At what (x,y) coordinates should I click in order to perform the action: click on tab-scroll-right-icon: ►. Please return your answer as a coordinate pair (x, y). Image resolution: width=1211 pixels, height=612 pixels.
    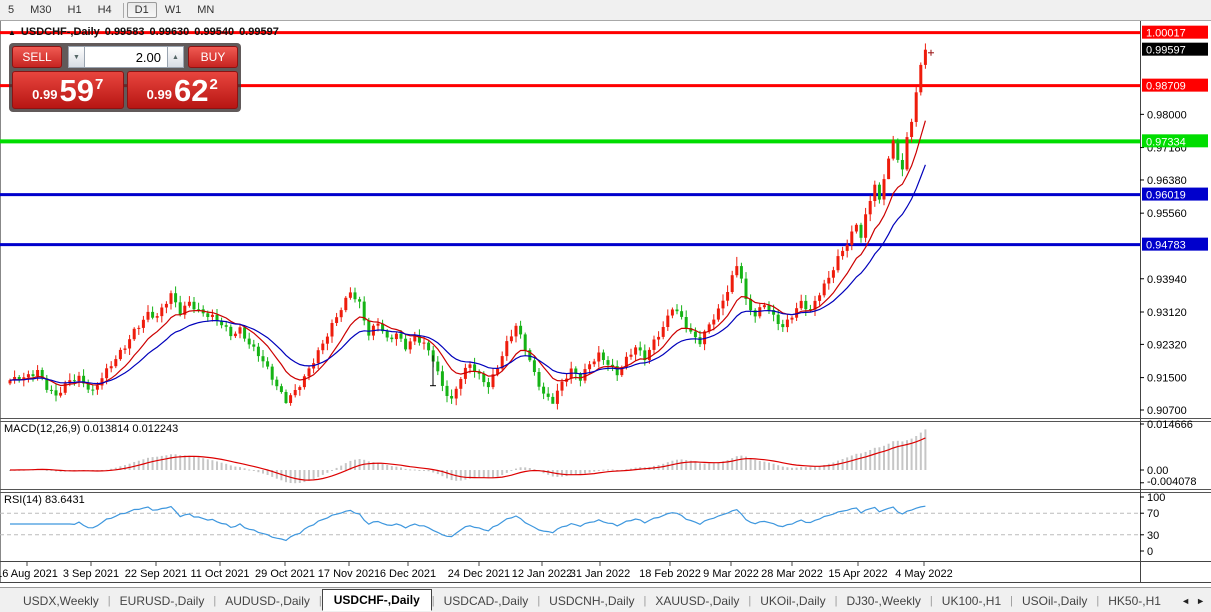
    Looking at the image, I should click on (1200, 600).